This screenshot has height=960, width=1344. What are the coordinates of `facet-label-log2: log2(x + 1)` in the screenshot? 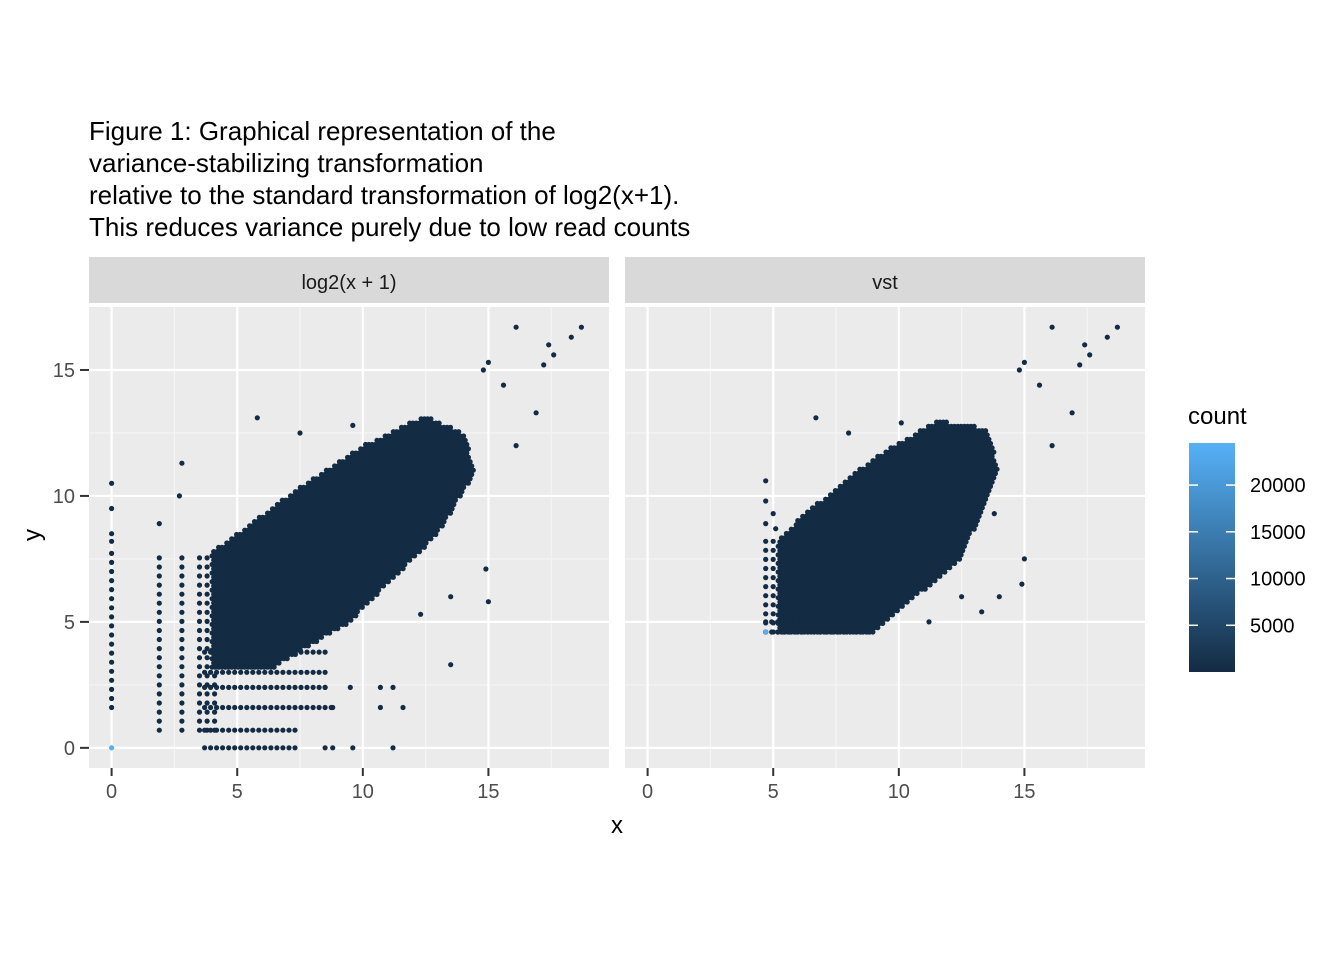 It's located at (348, 283).